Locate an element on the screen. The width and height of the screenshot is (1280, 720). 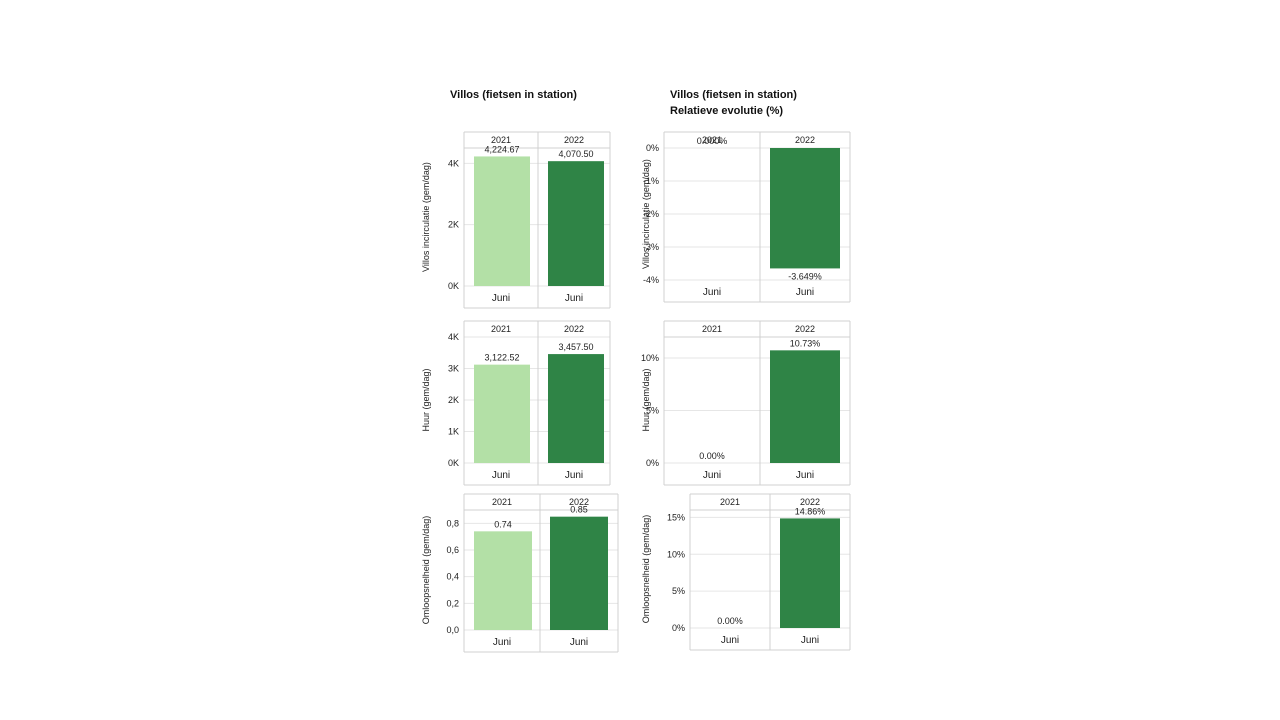
left-title: Villos (fietsen in station) is located at coordinates (513, 95).